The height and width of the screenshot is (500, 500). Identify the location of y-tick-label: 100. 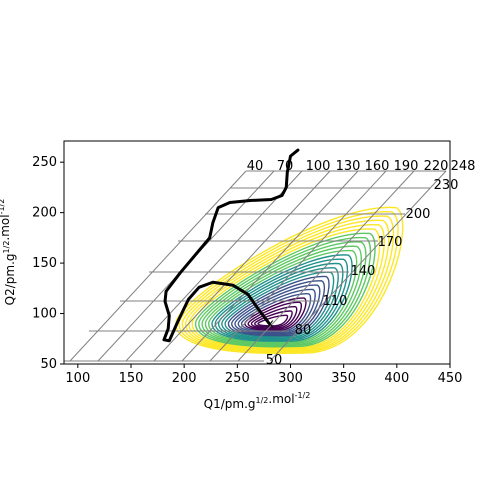
(44, 314).